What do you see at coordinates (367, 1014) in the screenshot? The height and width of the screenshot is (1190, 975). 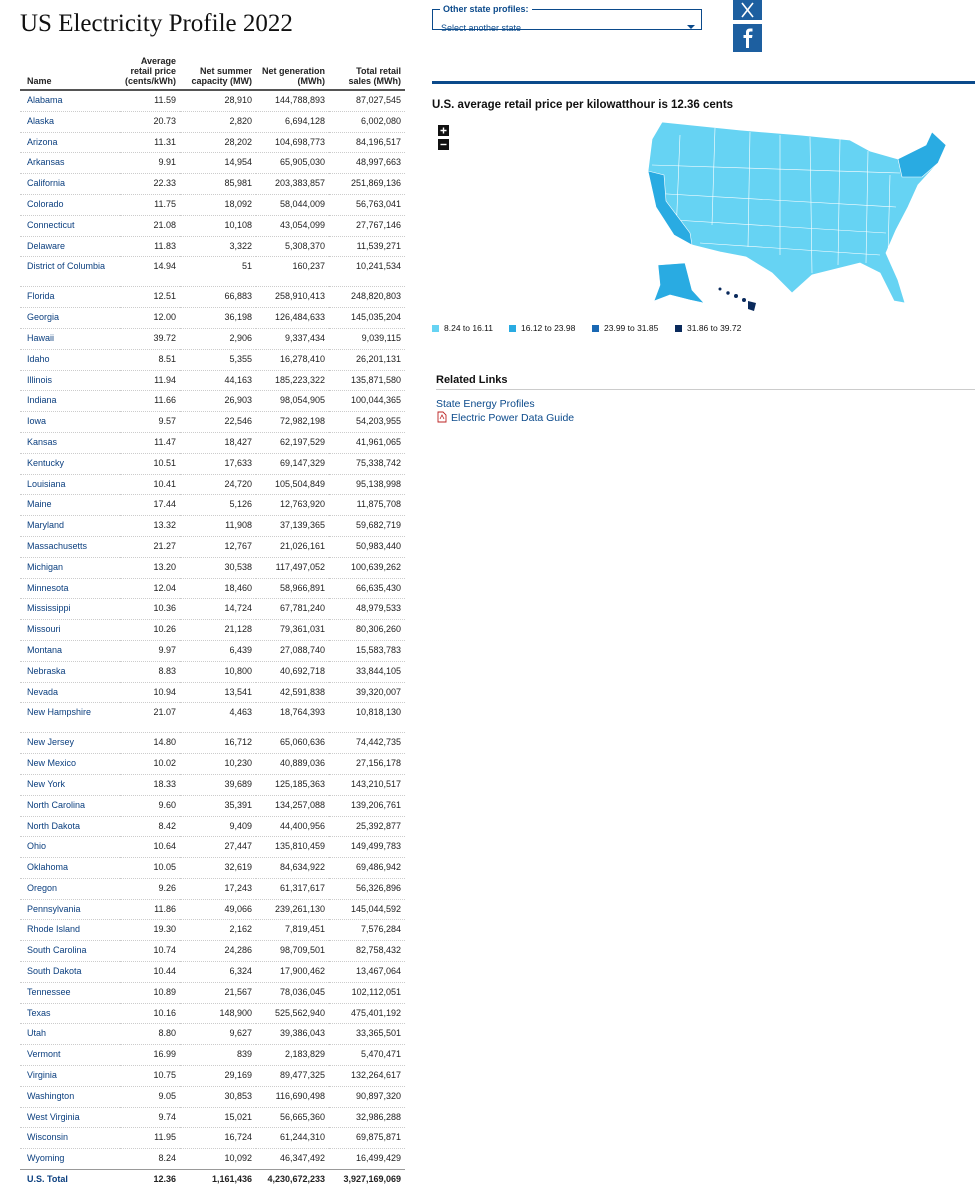 I see `table-cell: 475,401,192` at bounding box center [367, 1014].